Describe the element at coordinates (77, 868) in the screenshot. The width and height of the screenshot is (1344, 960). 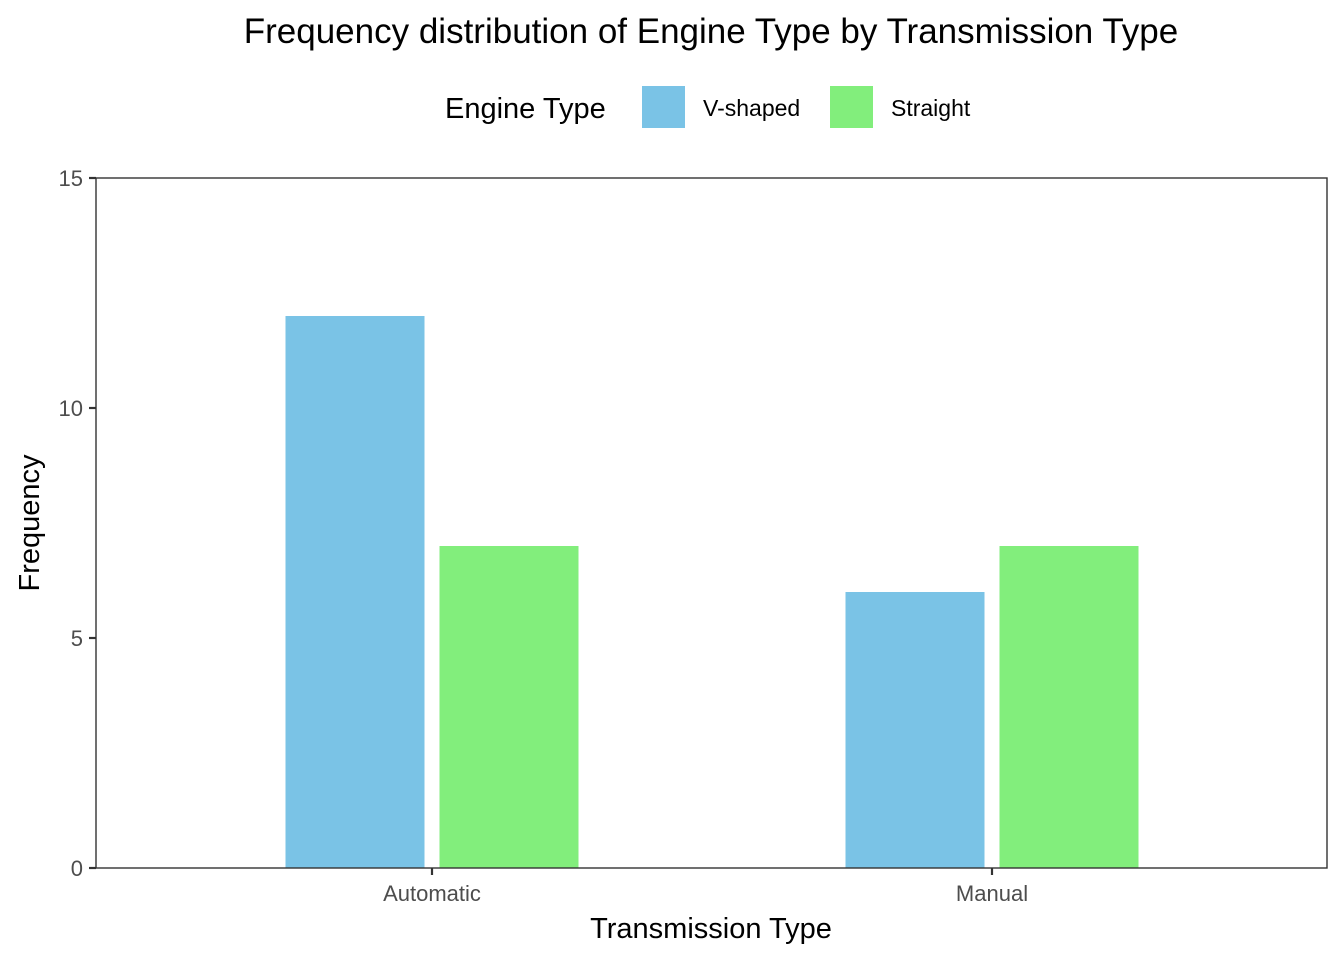
I see `y-tick-label: 0` at that location.